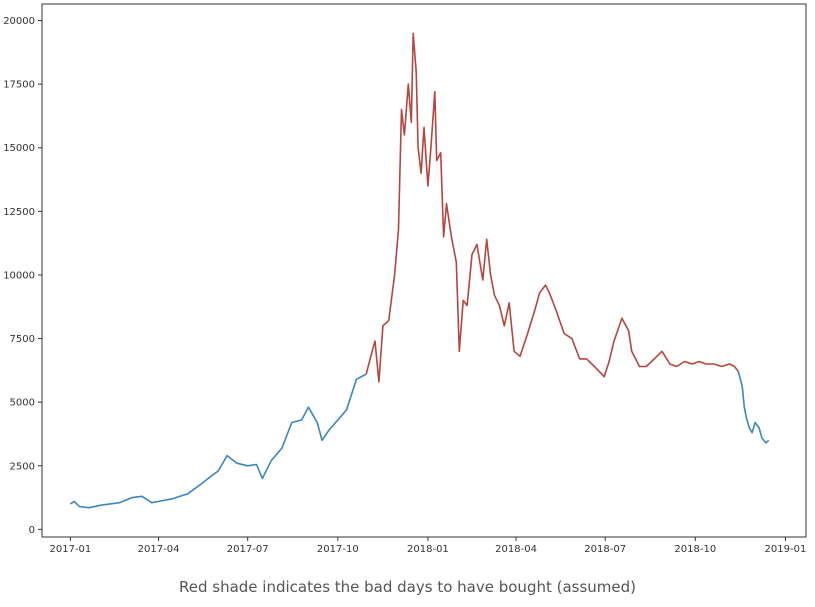 The height and width of the screenshot is (607, 815). What do you see at coordinates (71, 549) in the screenshot?
I see `x-tick-label: 2017-01` at bounding box center [71, 549].